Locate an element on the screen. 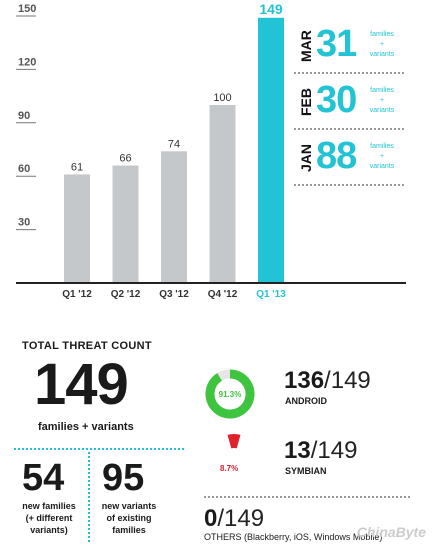  new-families-desc: new families (+ different variants) is located at coordinates (49, 518).